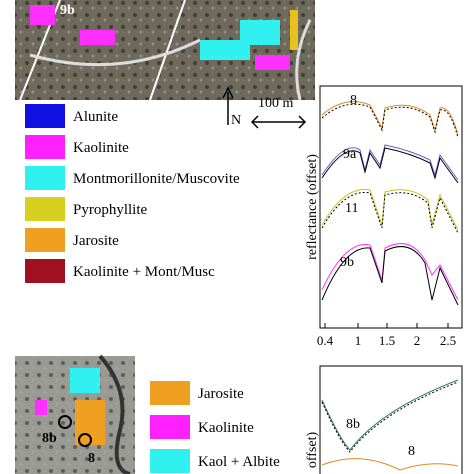 The width and height of the screenshot is (474, 474). I want to click on north-label: N, so click(236, 120).